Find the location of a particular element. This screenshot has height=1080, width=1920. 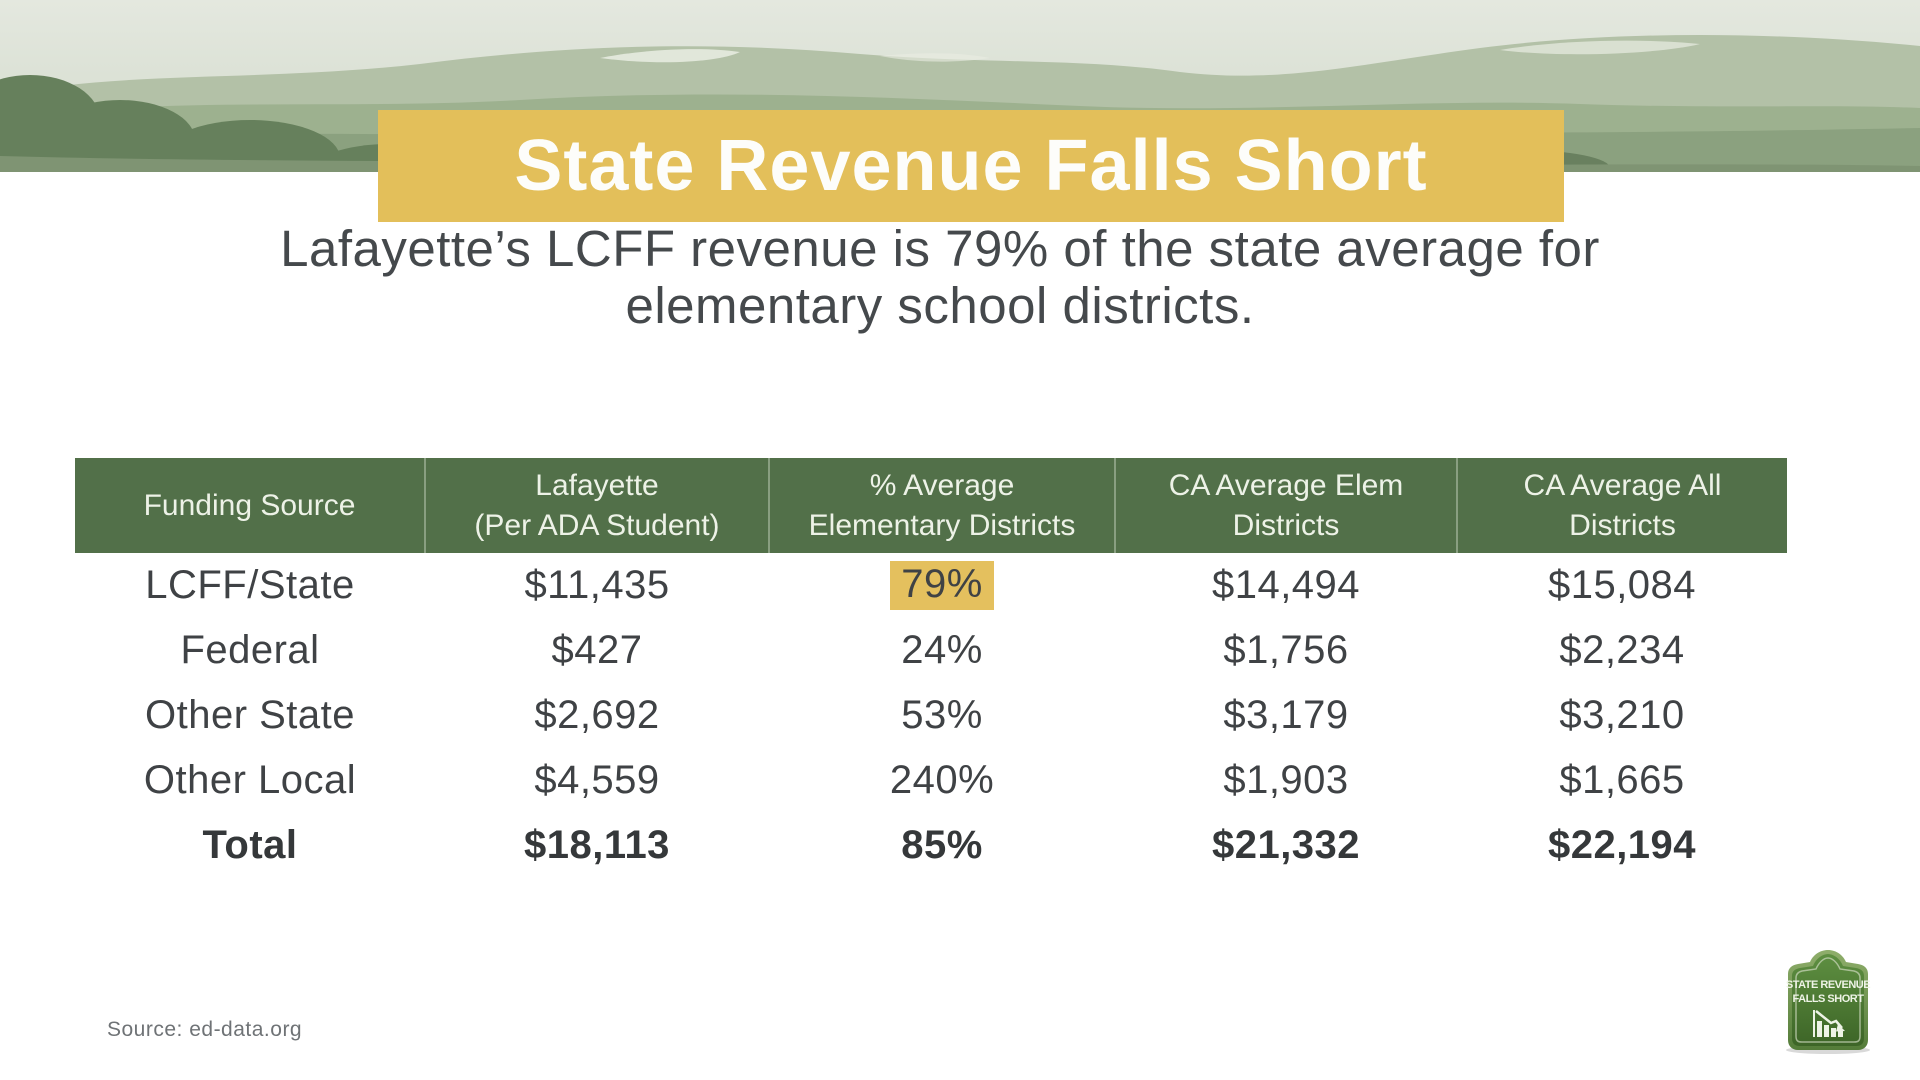

table-row-lcff-state: LCFF/State $11,435 79% $14,494 $15,084 is located at coordinates (931, 585).